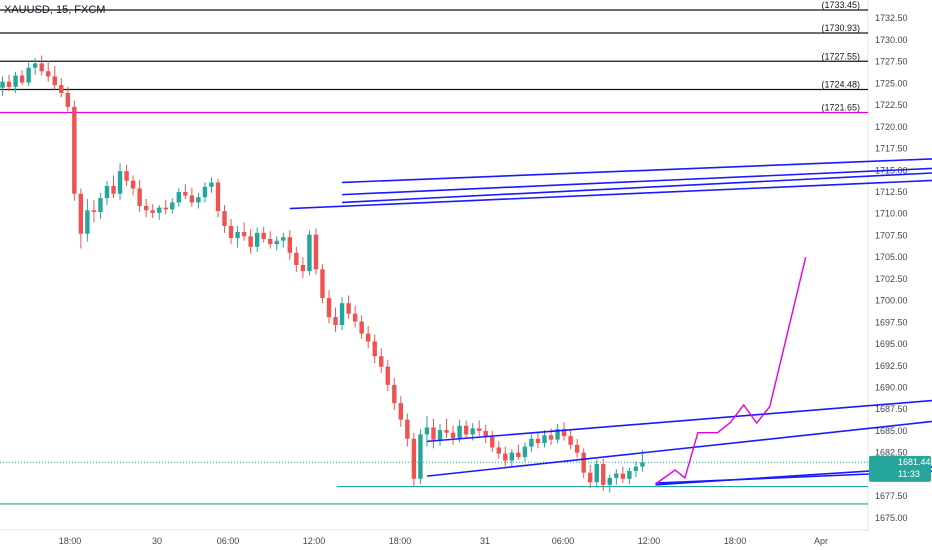  Describe the element at coordinates (891, 496) in the screenshot. I see `y-tick-label: 1677.50` at that location.